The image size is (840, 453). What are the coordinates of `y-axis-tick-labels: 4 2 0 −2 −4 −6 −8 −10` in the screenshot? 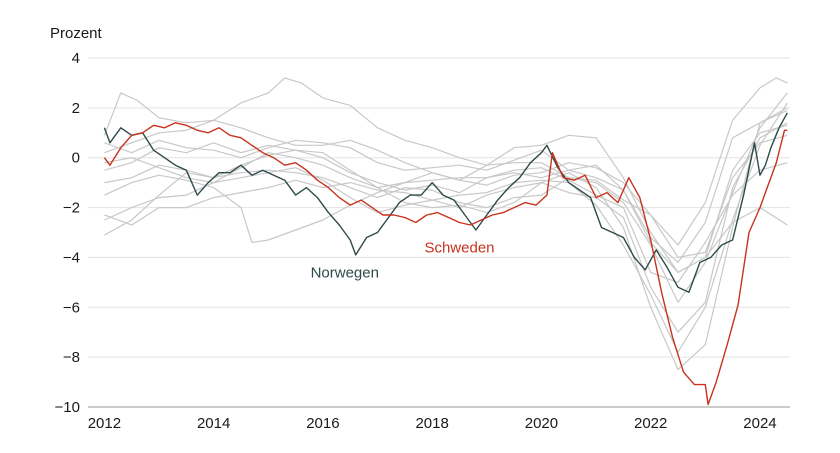 It's located at (67, 233).